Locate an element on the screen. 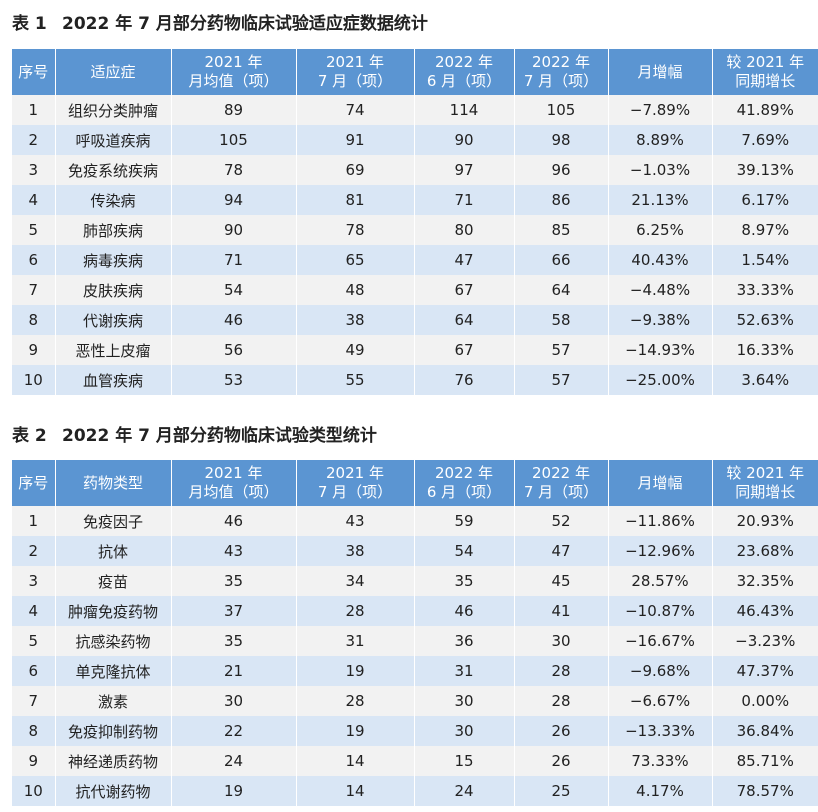 The height and width of the screenshot is (812, 818). table2-header-yoy-growth: 较 2021 年同期增长 is located at coordinates (765, 483).